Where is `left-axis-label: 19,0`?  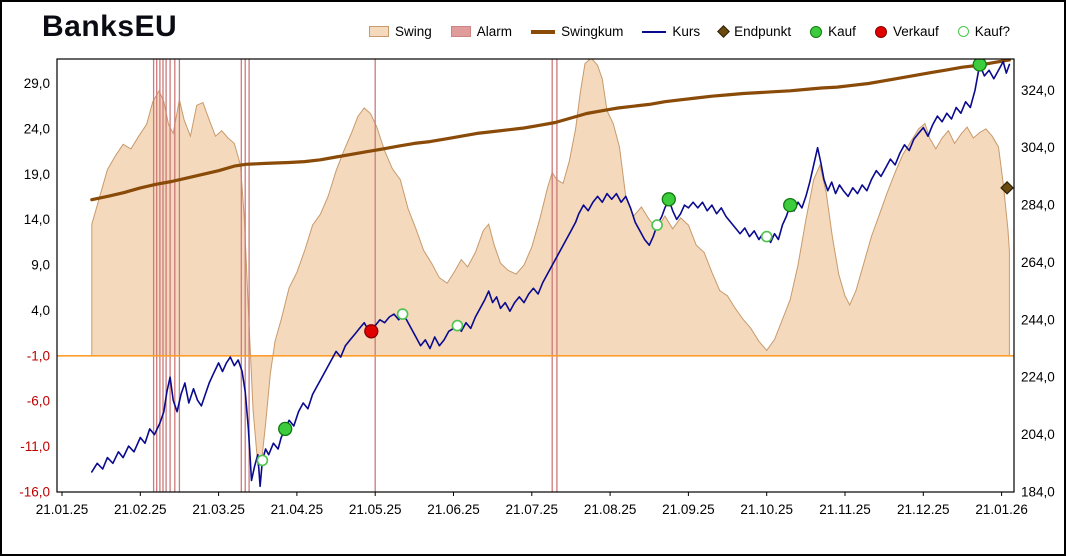
left-axis-label: 19,0 is located at coordinates (37, 174).